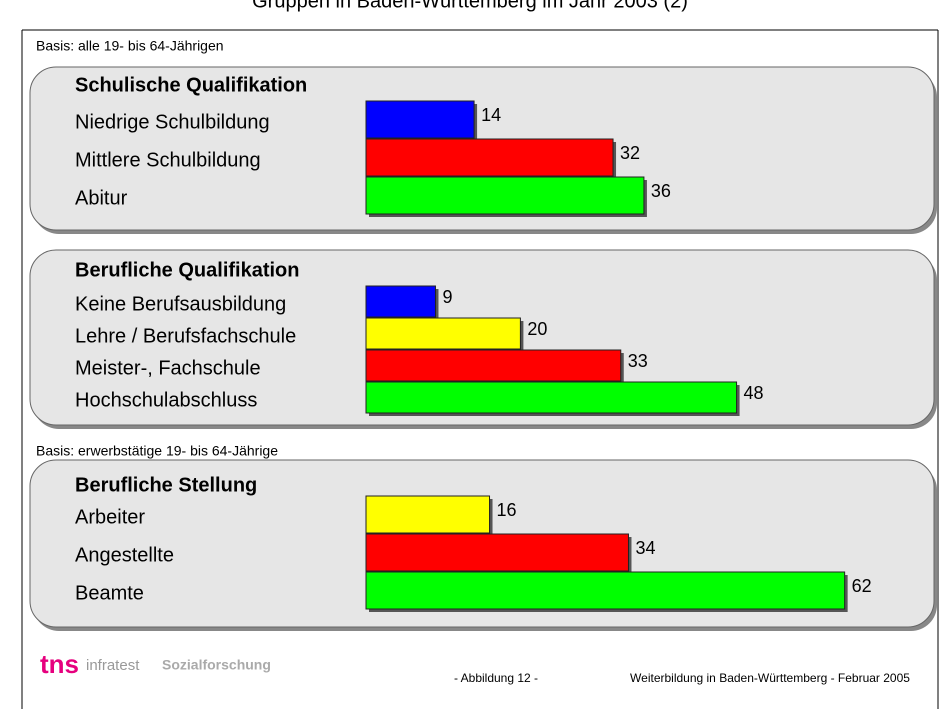 Image resolution: width=941 pixels, height=709 pixels. Describe the element at coordinates (507, 510) in the screenshot. I see `value-label: 16` at that location.